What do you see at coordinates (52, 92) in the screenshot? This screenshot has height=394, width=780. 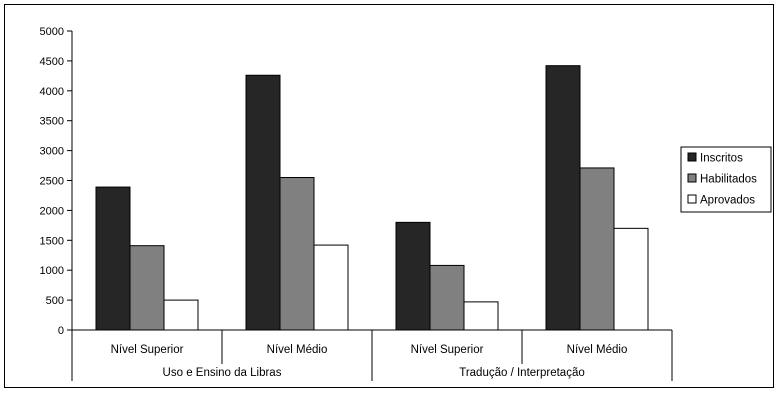 I see `y-tick-label: 4000` at bounding box center [52, 92].